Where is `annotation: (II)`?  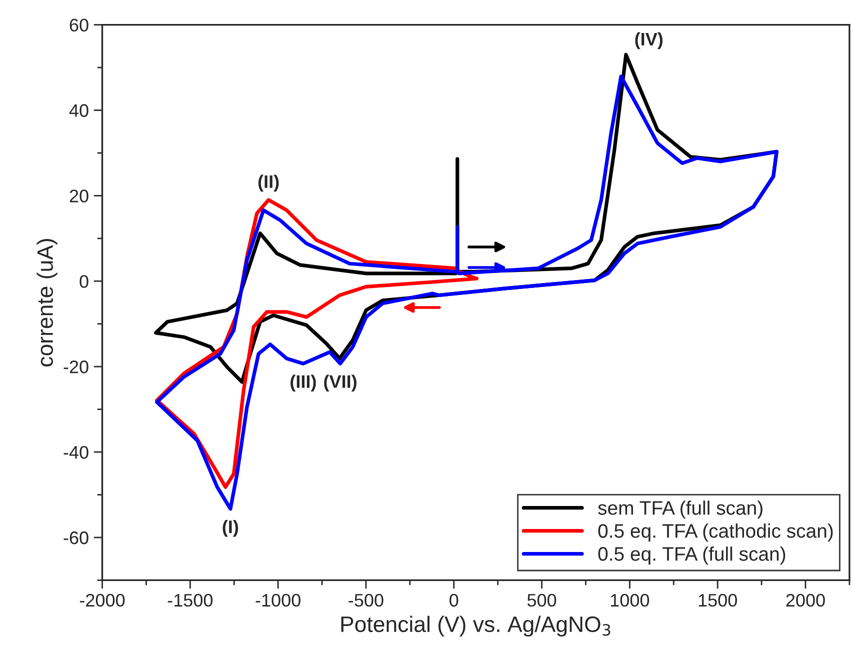
annotation: (II) is located at coordinates (268, 183).